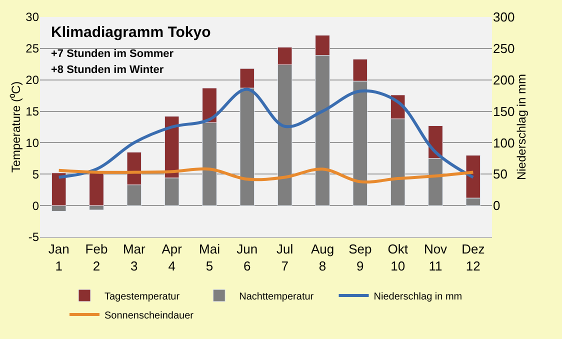 The image size is (562, 339). What do you see at coordinates (33, 111) in the screenshot?
I see `y-tick-label: 15` at bounding box center [33, 111].